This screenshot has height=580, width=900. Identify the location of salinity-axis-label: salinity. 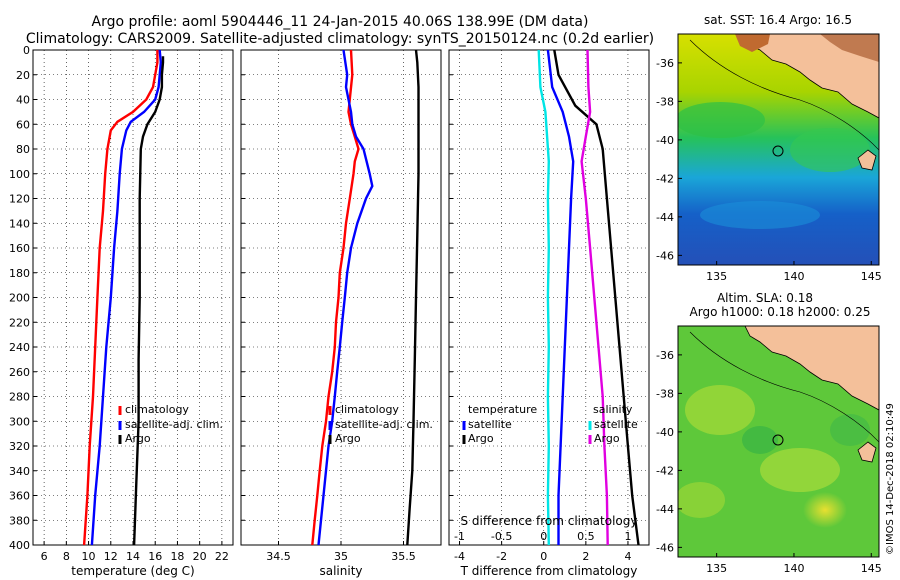
(340, 571).